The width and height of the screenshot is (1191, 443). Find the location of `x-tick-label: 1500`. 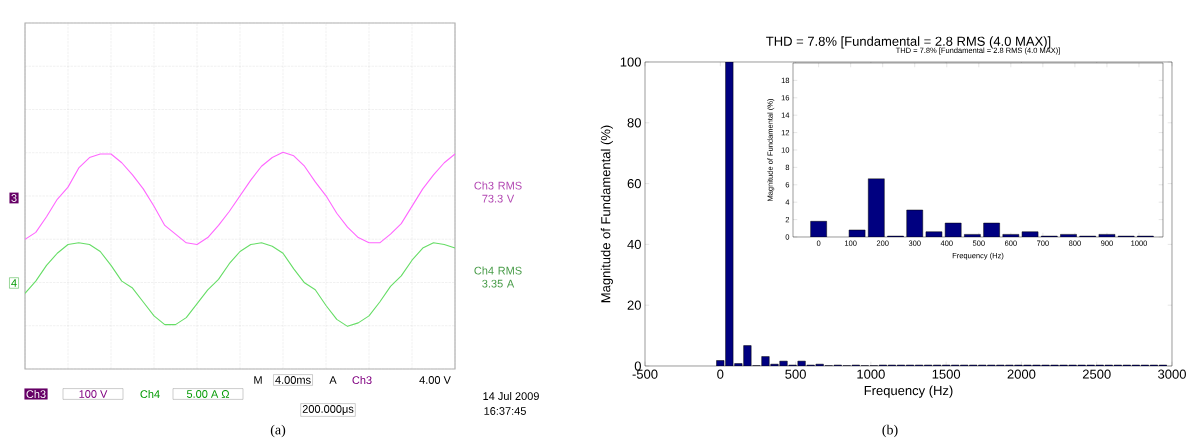

x-tick-label: 1500 is located at coordinates (946, 374).